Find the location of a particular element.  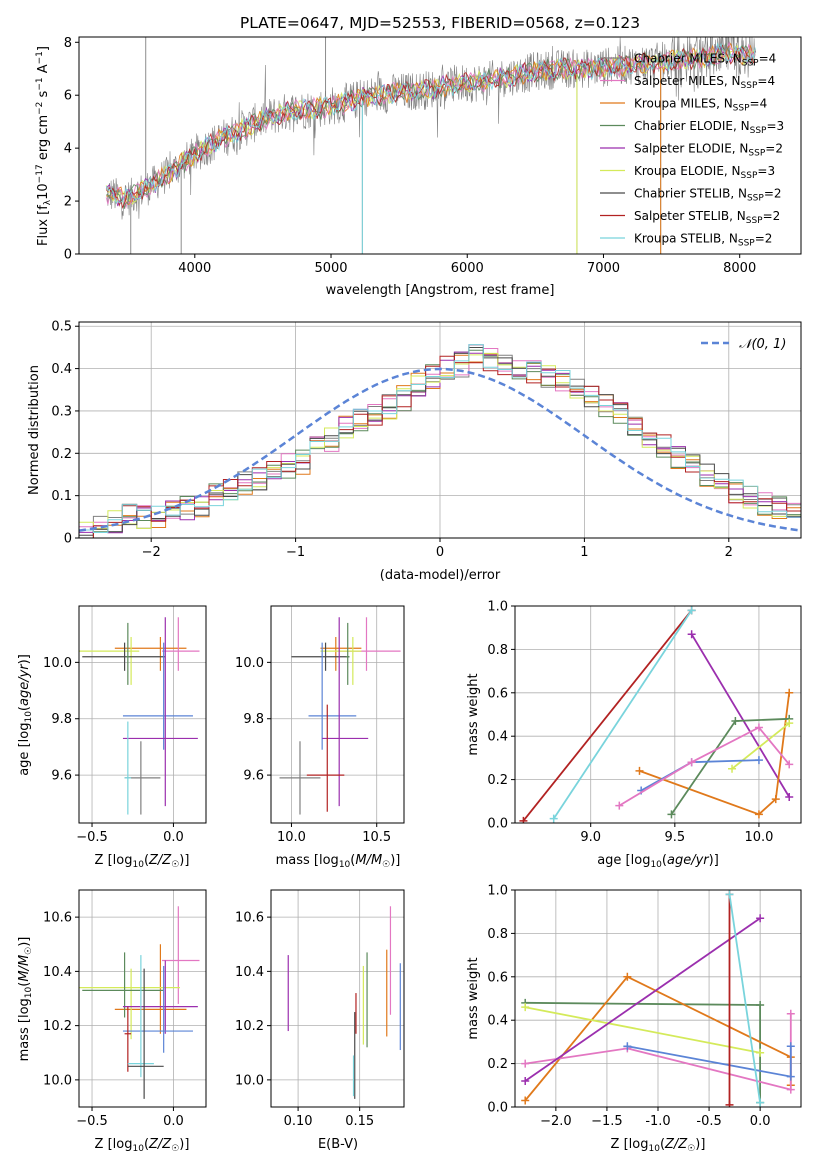

x-tick-label: 1 is located at coordinates (584, 552).